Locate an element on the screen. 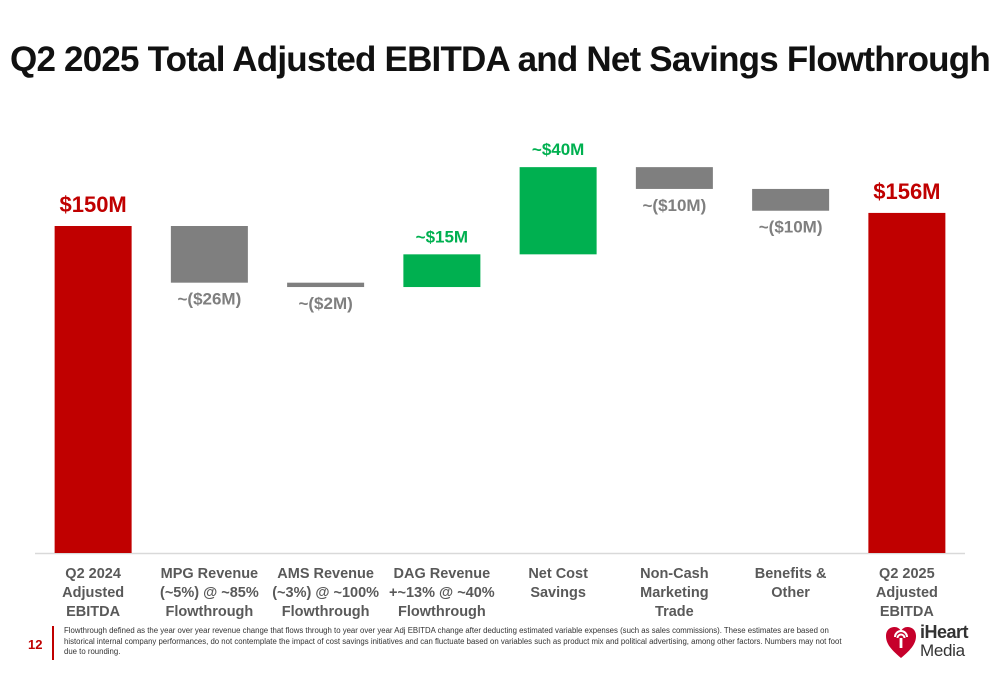 This screenshot has height=685, width=1000. category-label-6: Benefits & Other is located at coordinates (791, 583).